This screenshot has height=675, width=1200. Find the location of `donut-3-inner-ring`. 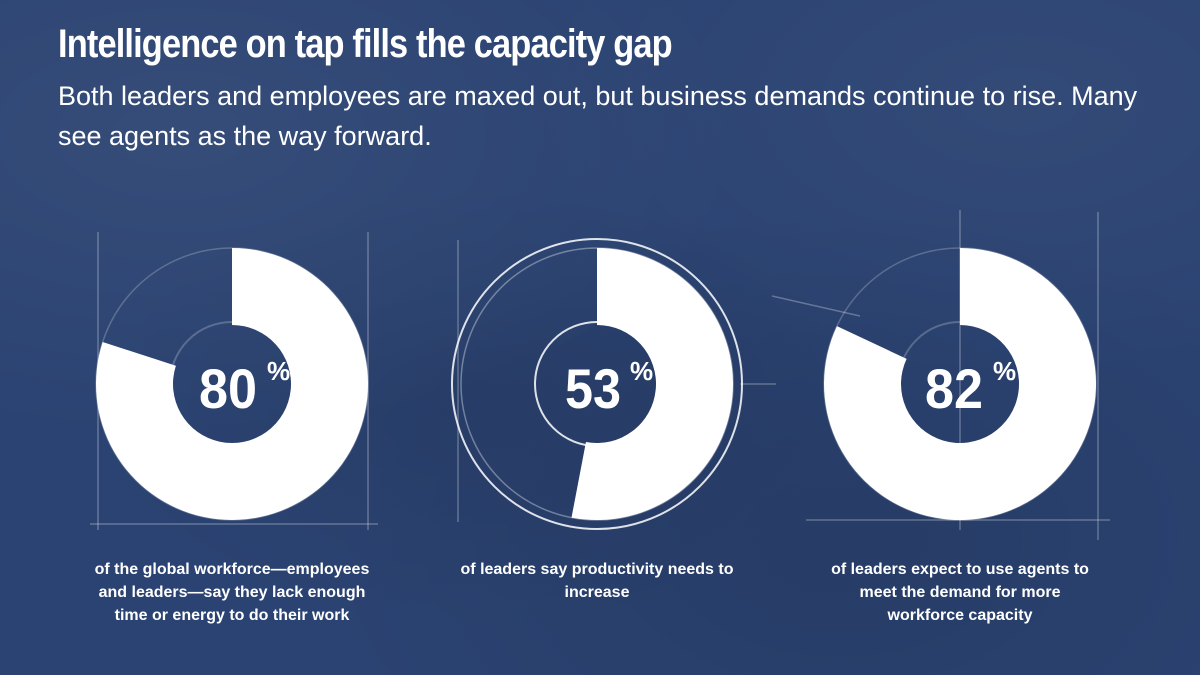

donut-3-inner-ring is located at coordinates (960, 384).